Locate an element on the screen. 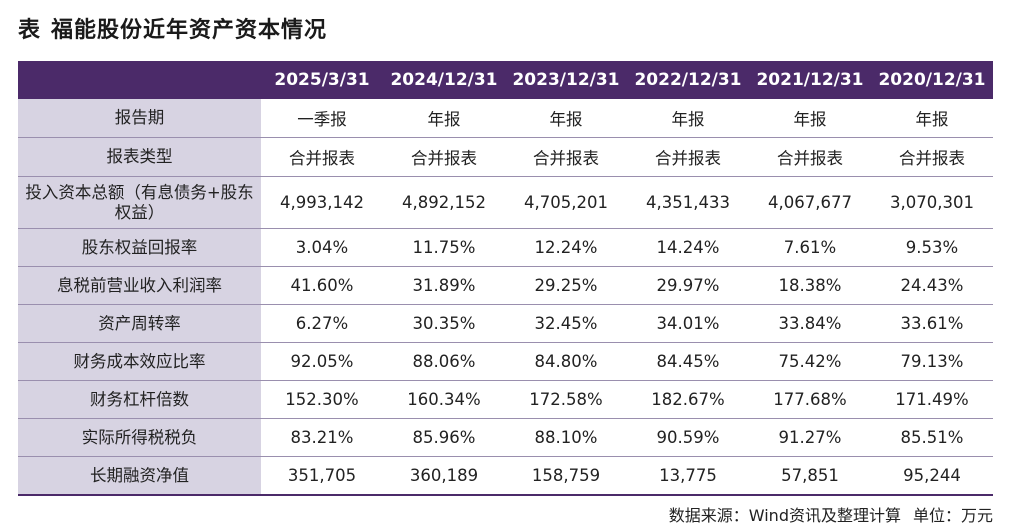 The width and height of the screenshot is (1012, 532). table-cell: 152.30% is located at coordinates (322, 399).